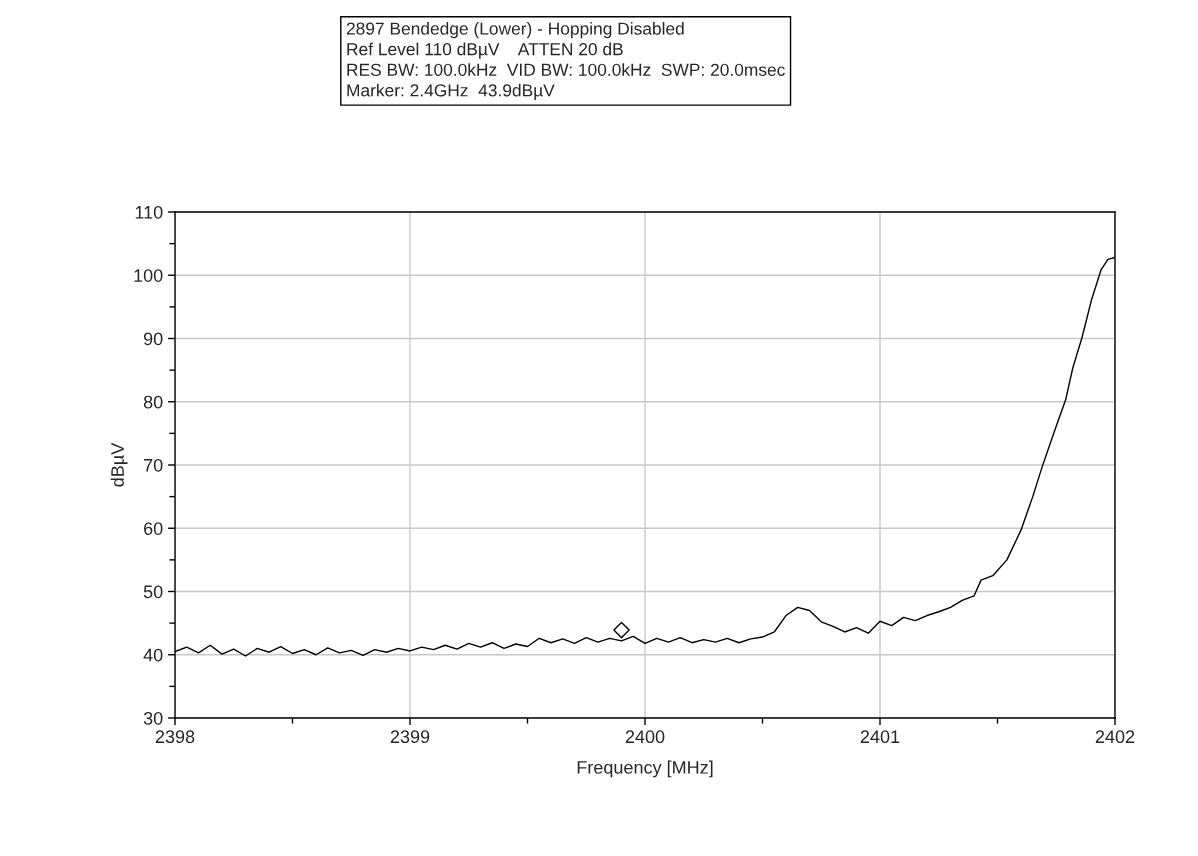 The width and height of the screenshot is (1198, 856). What do you see at coordinates (153, 718) in the screenshot?
I see `y-tick-label: 30` at bounding box center [153, 718].